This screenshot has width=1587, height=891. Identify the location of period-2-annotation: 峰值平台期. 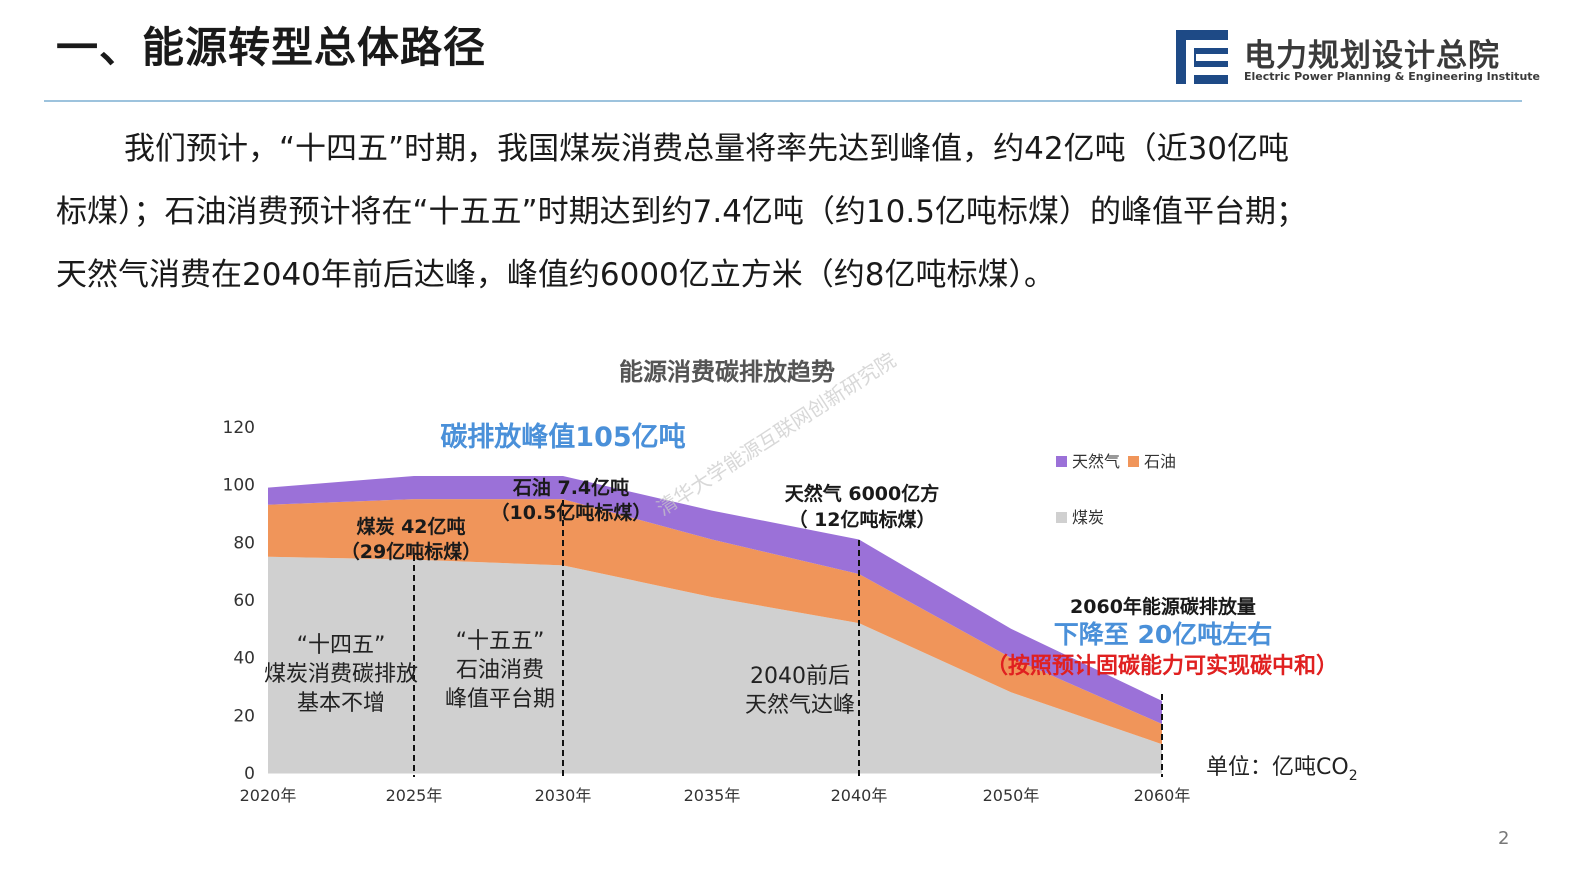
(500, 699).